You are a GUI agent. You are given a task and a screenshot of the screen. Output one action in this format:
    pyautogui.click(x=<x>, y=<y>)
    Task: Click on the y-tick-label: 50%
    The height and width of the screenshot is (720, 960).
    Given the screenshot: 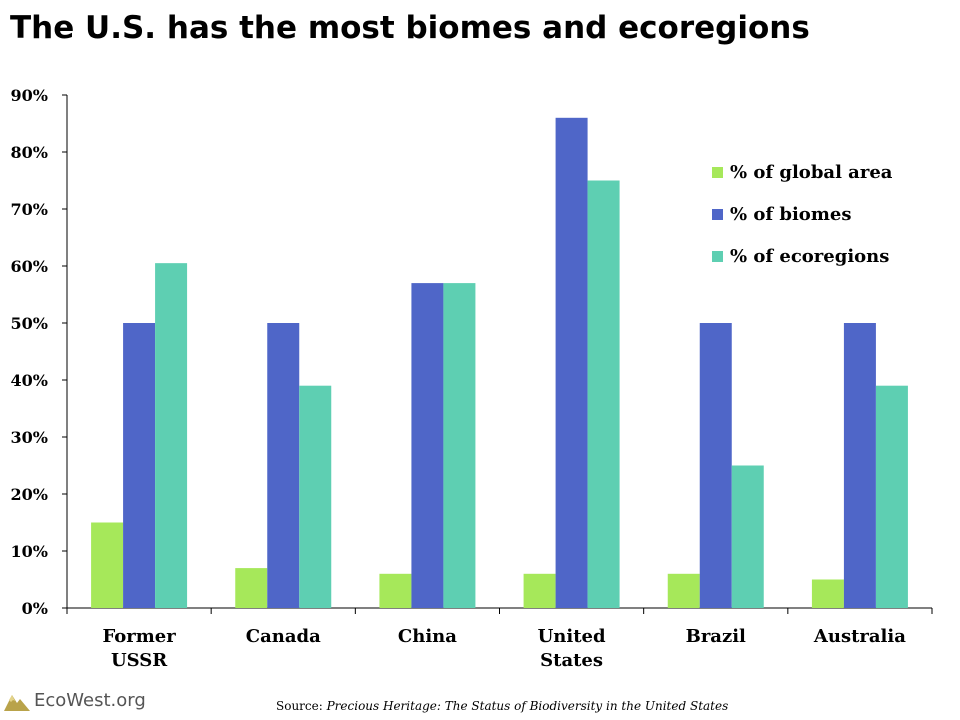 What is the action you would take?
    pyautogui.click(x=29, y=323)
    